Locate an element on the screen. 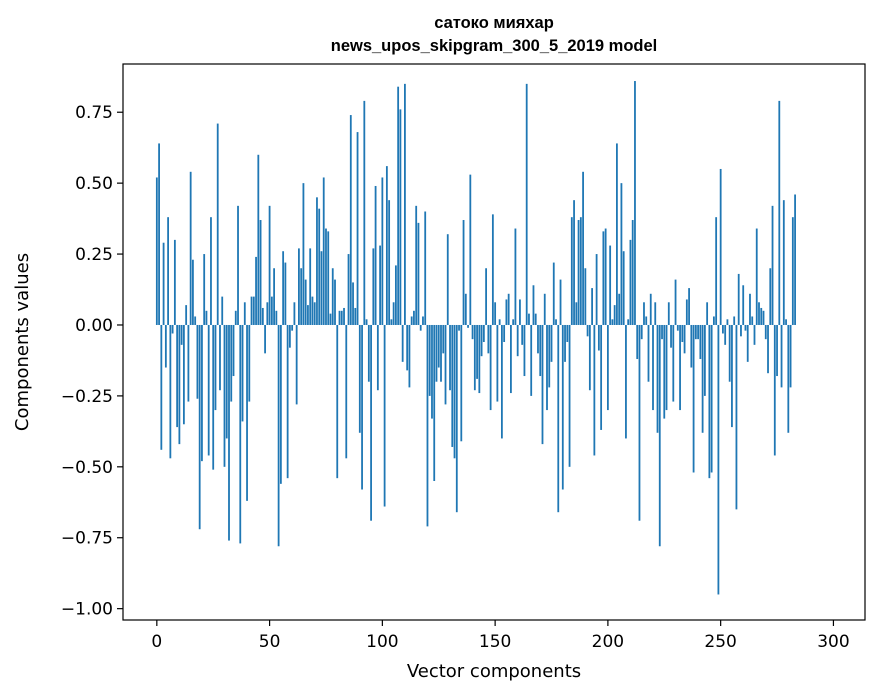 This screenshot has height=696, width=880. y-tick-label: 0.25 is located at coordinates (94, 255).